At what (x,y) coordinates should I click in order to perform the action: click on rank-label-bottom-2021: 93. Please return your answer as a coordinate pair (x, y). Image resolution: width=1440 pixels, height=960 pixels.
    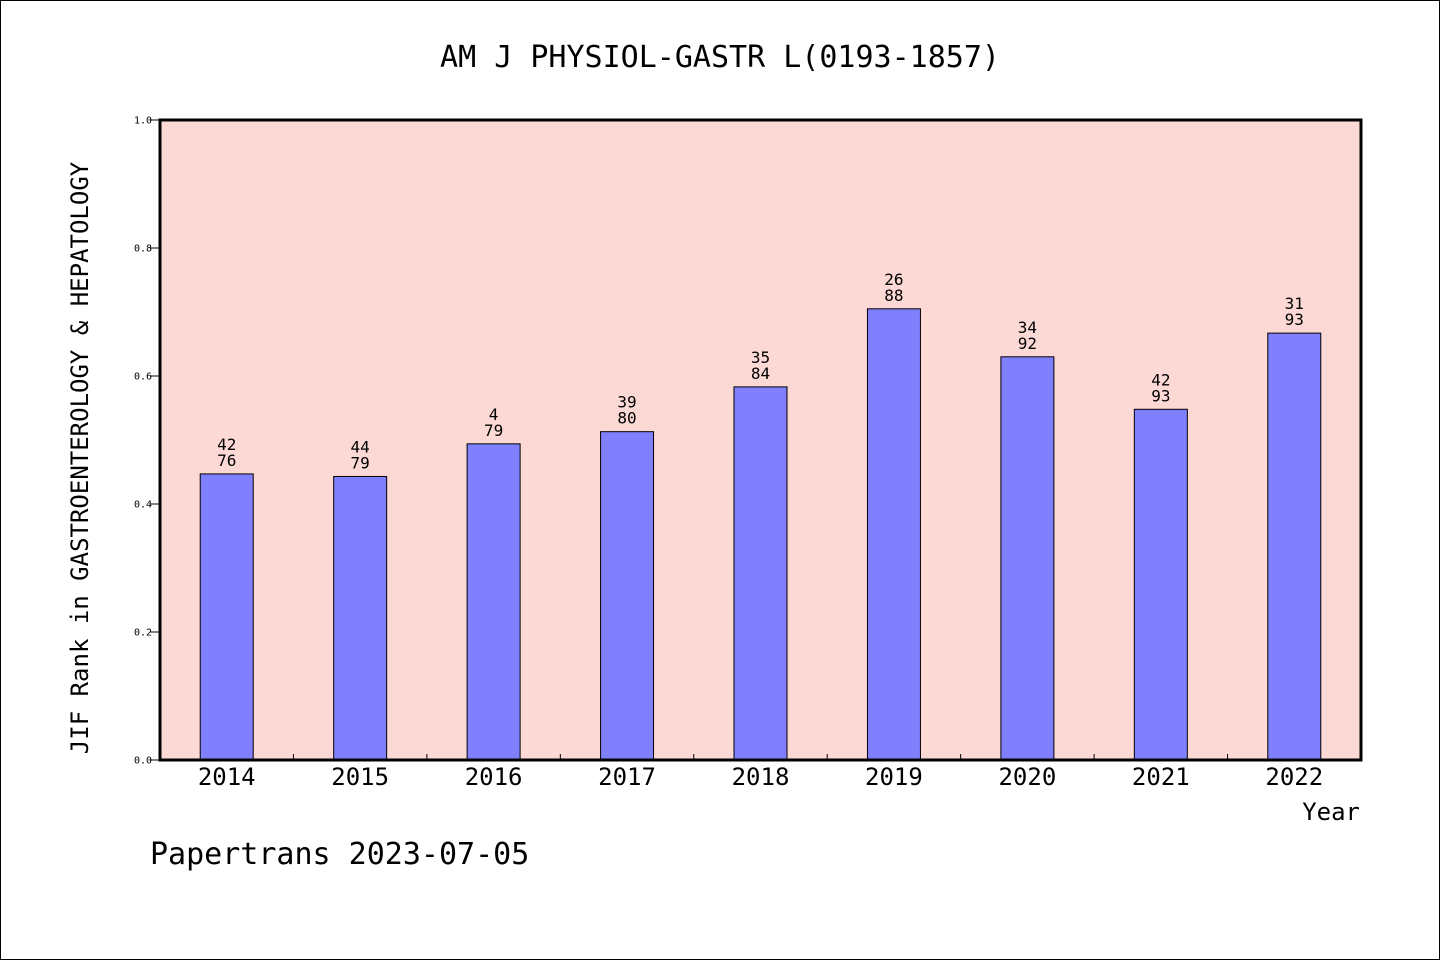
    Looking at the image, I should click on (1160, 395).